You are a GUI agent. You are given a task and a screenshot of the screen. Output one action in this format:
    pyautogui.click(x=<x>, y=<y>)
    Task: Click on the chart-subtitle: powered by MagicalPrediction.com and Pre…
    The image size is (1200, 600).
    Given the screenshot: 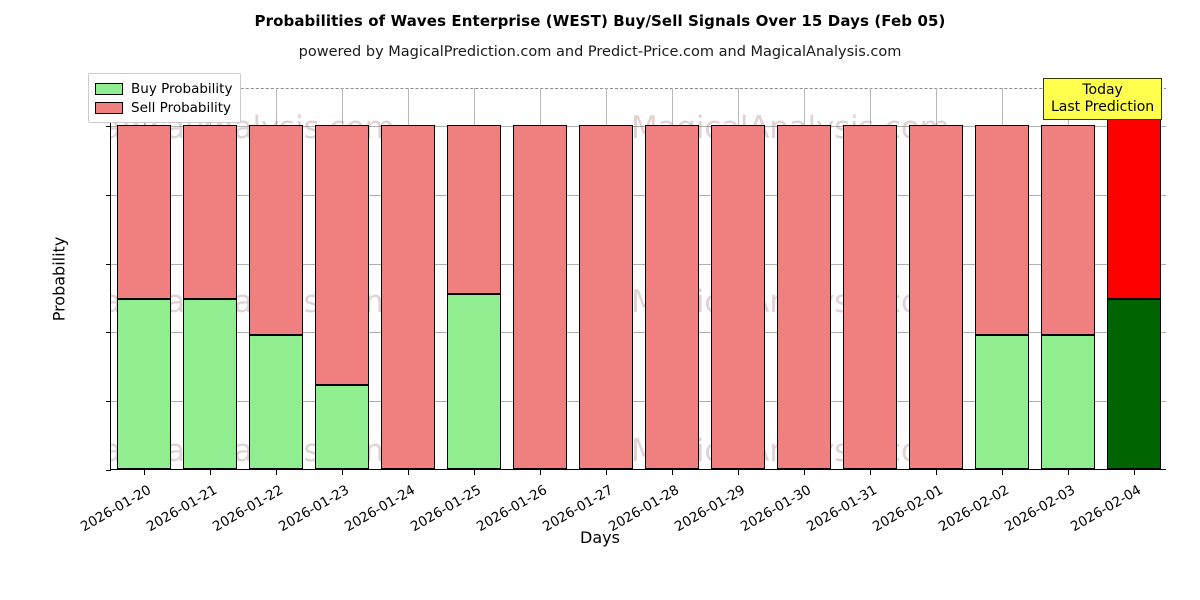 What is the action you would take?
    pyautogui.click(x=600, y=52)
    